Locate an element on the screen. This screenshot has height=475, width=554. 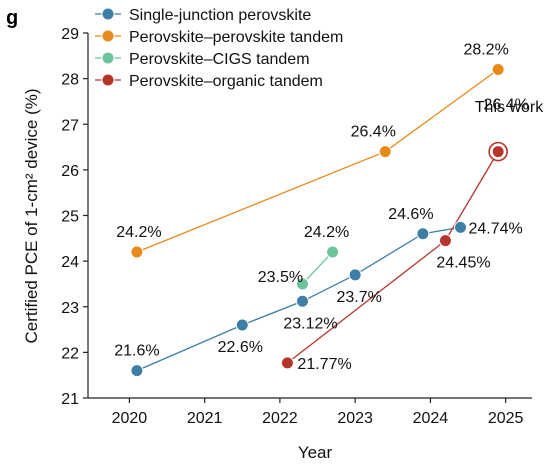
series-line-perovskite-cigs-tandem is located at coordinates (317, 268).